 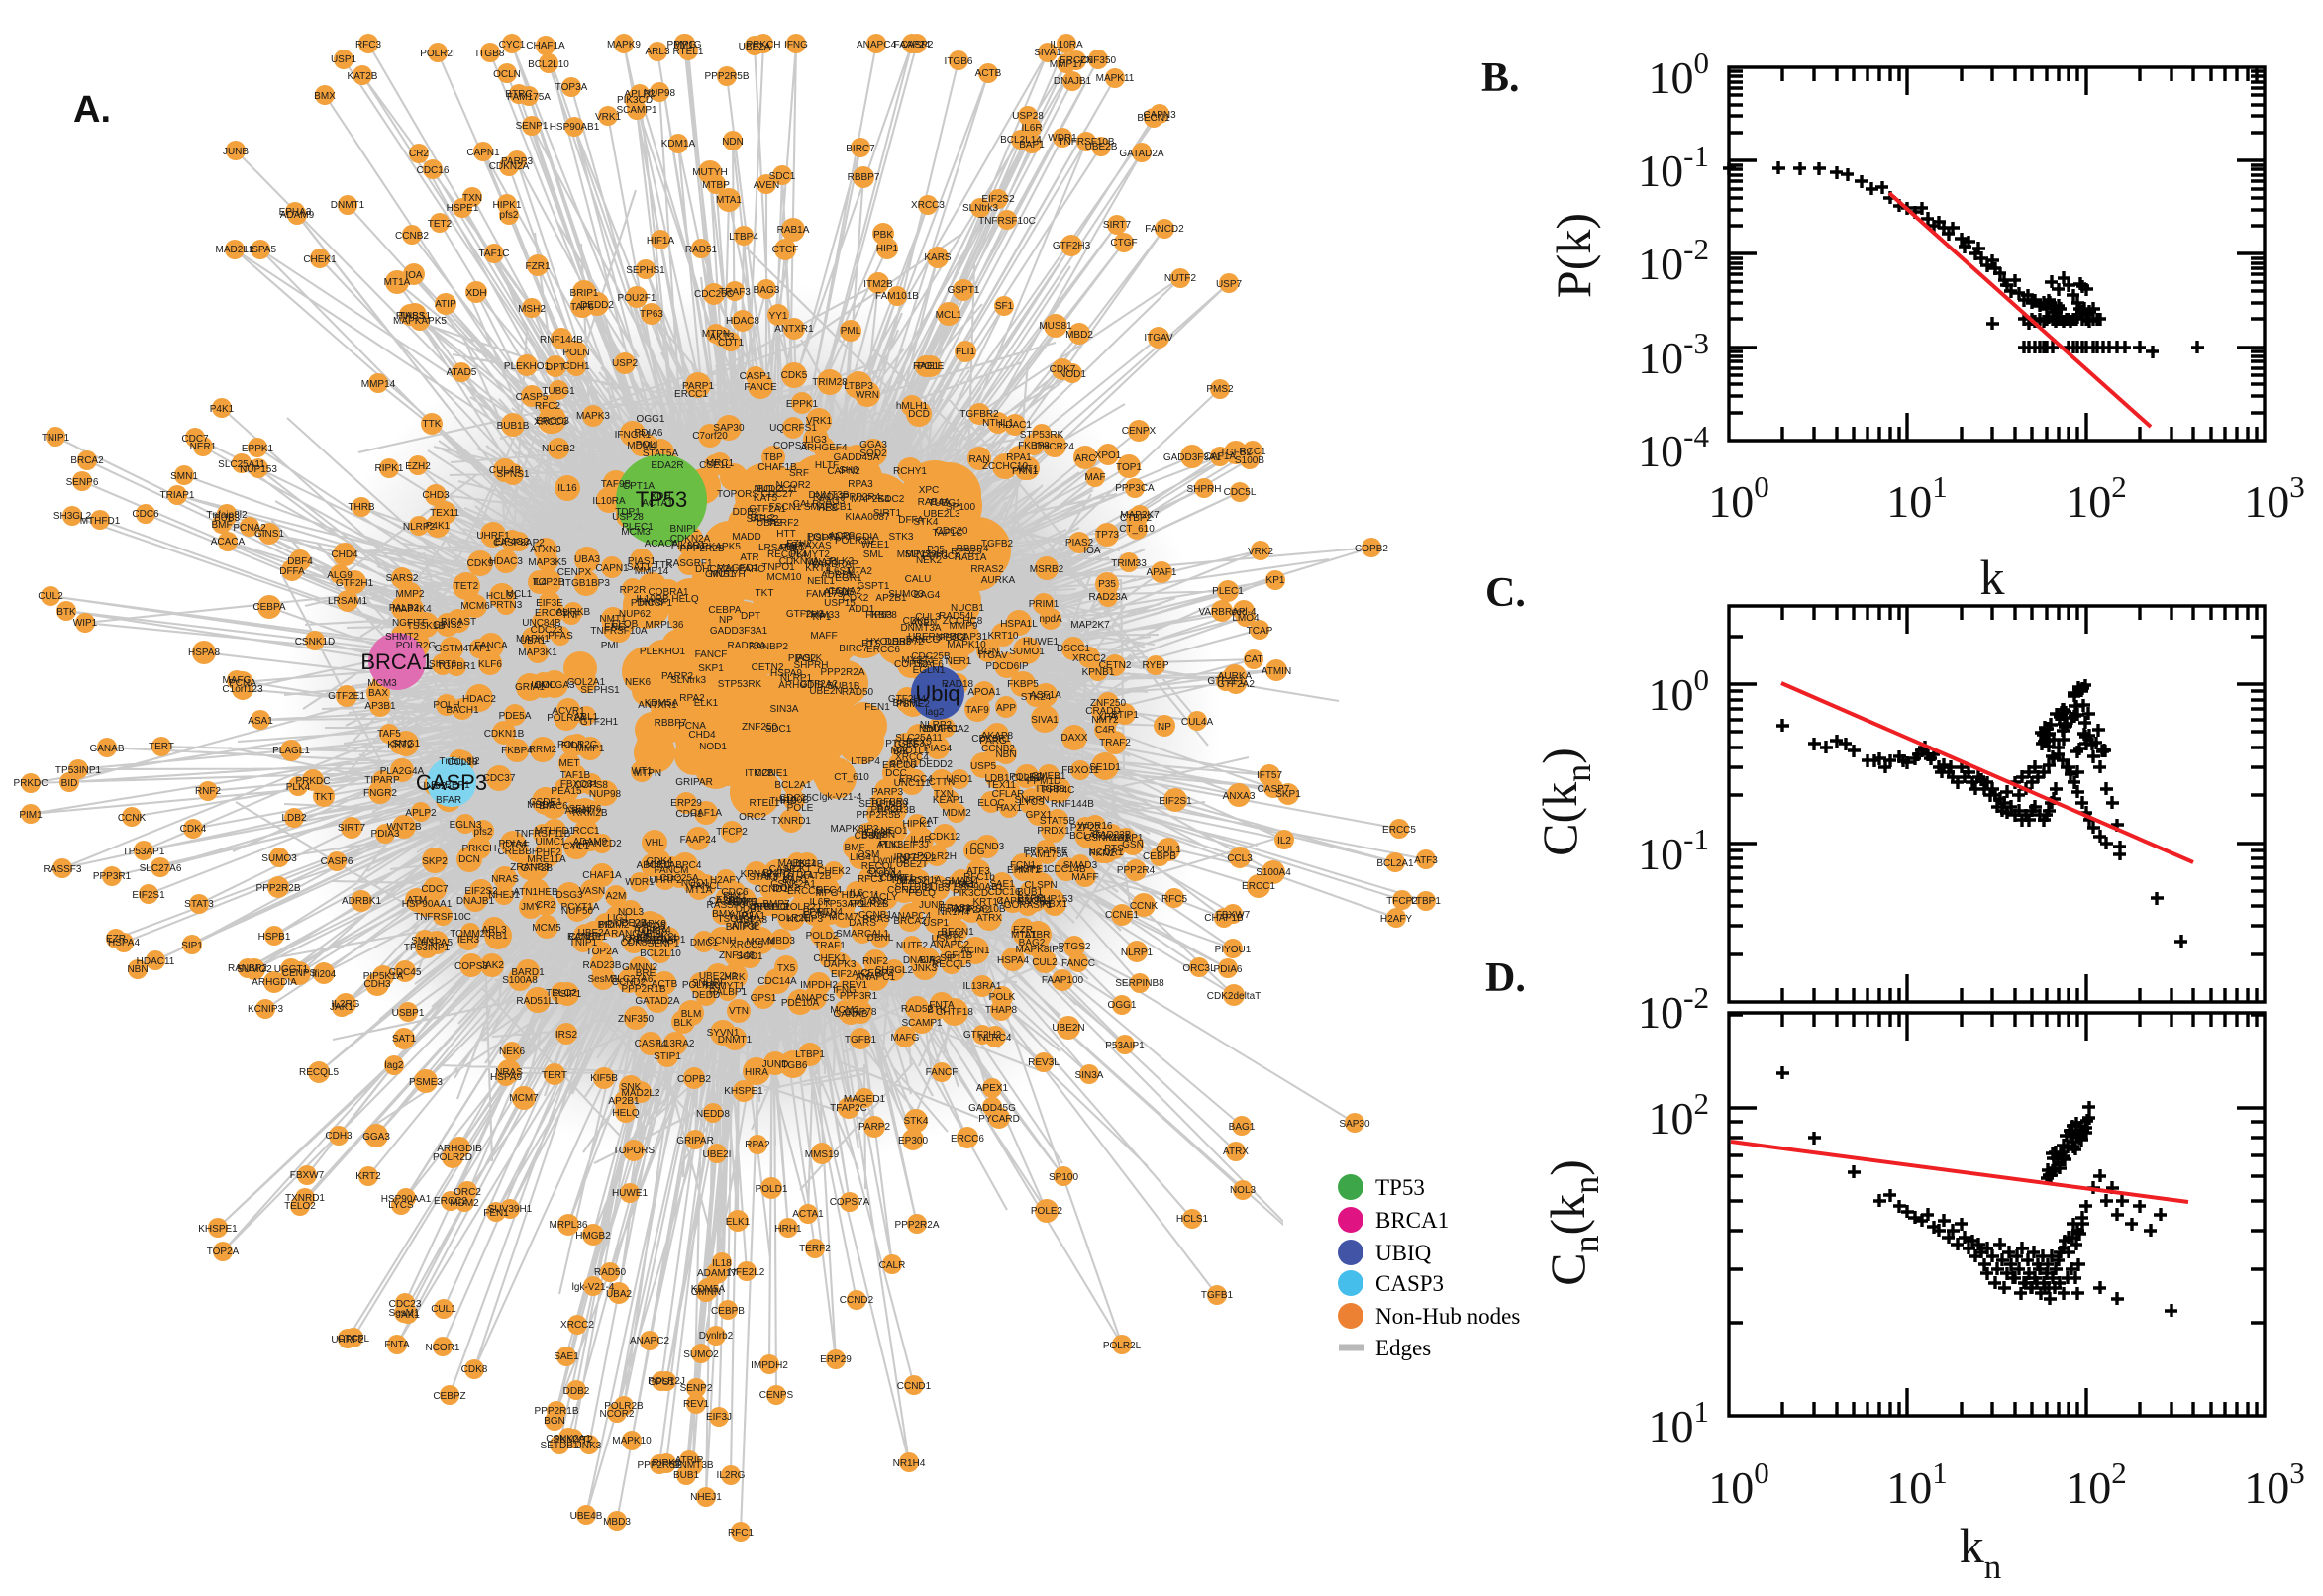 I want to click on svg-text: RANBP2, so click(x=247, y=968).